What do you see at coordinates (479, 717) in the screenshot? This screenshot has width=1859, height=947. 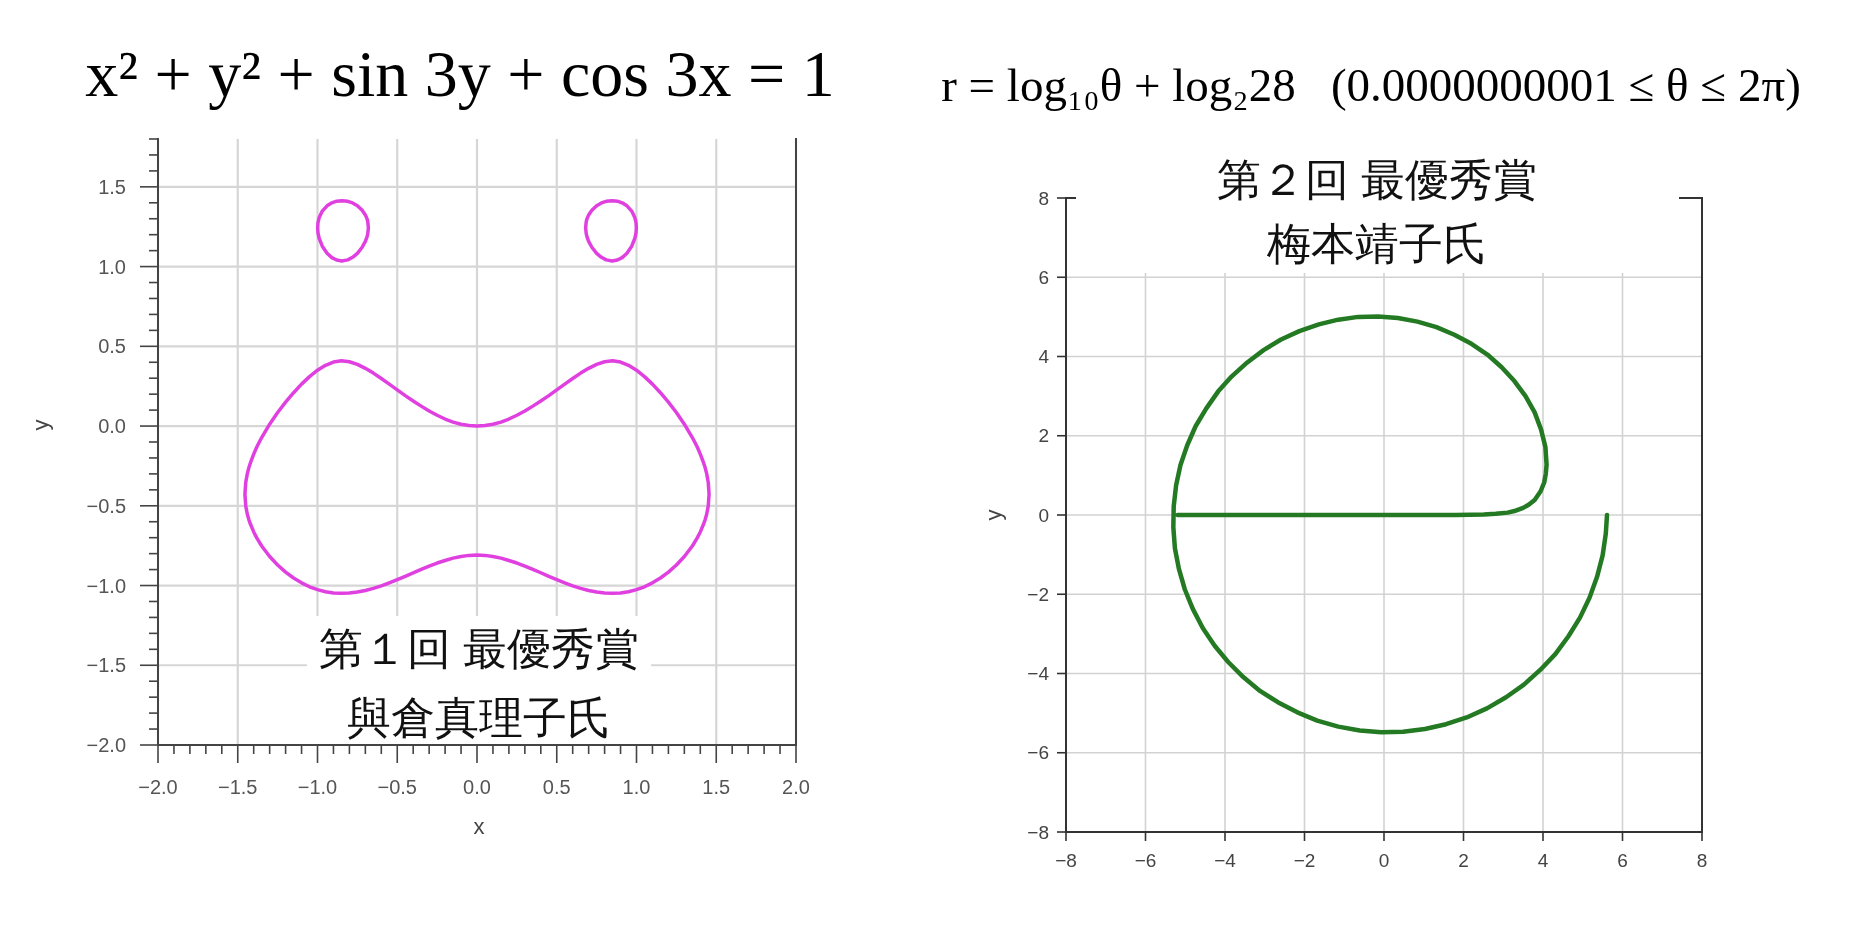 I see `annotation: 與倉真理子氏` at bounding box center [479, 717].